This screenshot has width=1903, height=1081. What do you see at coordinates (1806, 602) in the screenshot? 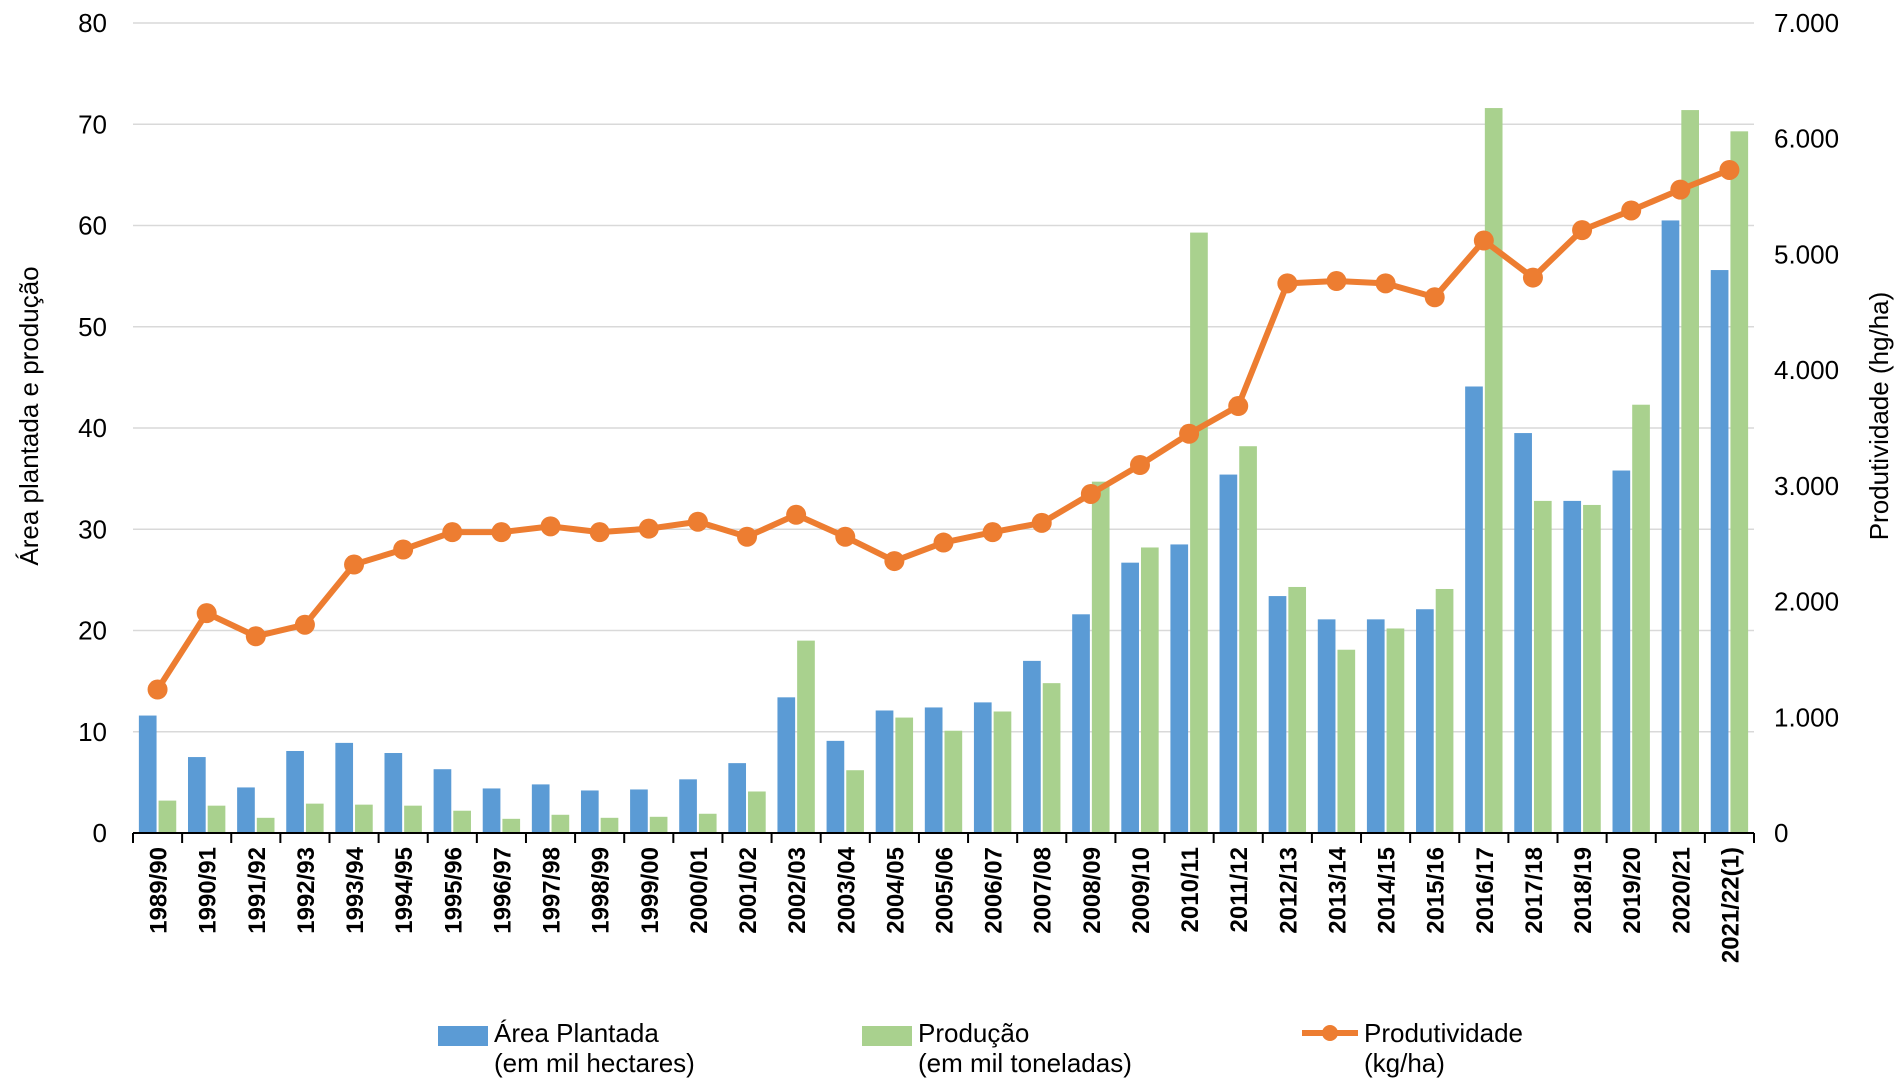
I see `y-right-tick-label: 2.000` at bounding box center [1806, 602].